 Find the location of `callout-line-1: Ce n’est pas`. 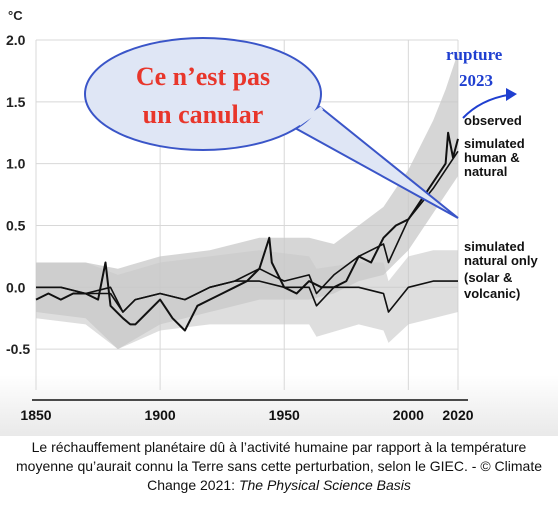

callout-line-1: Ce n’est pas is located at coordinates (203, 76).